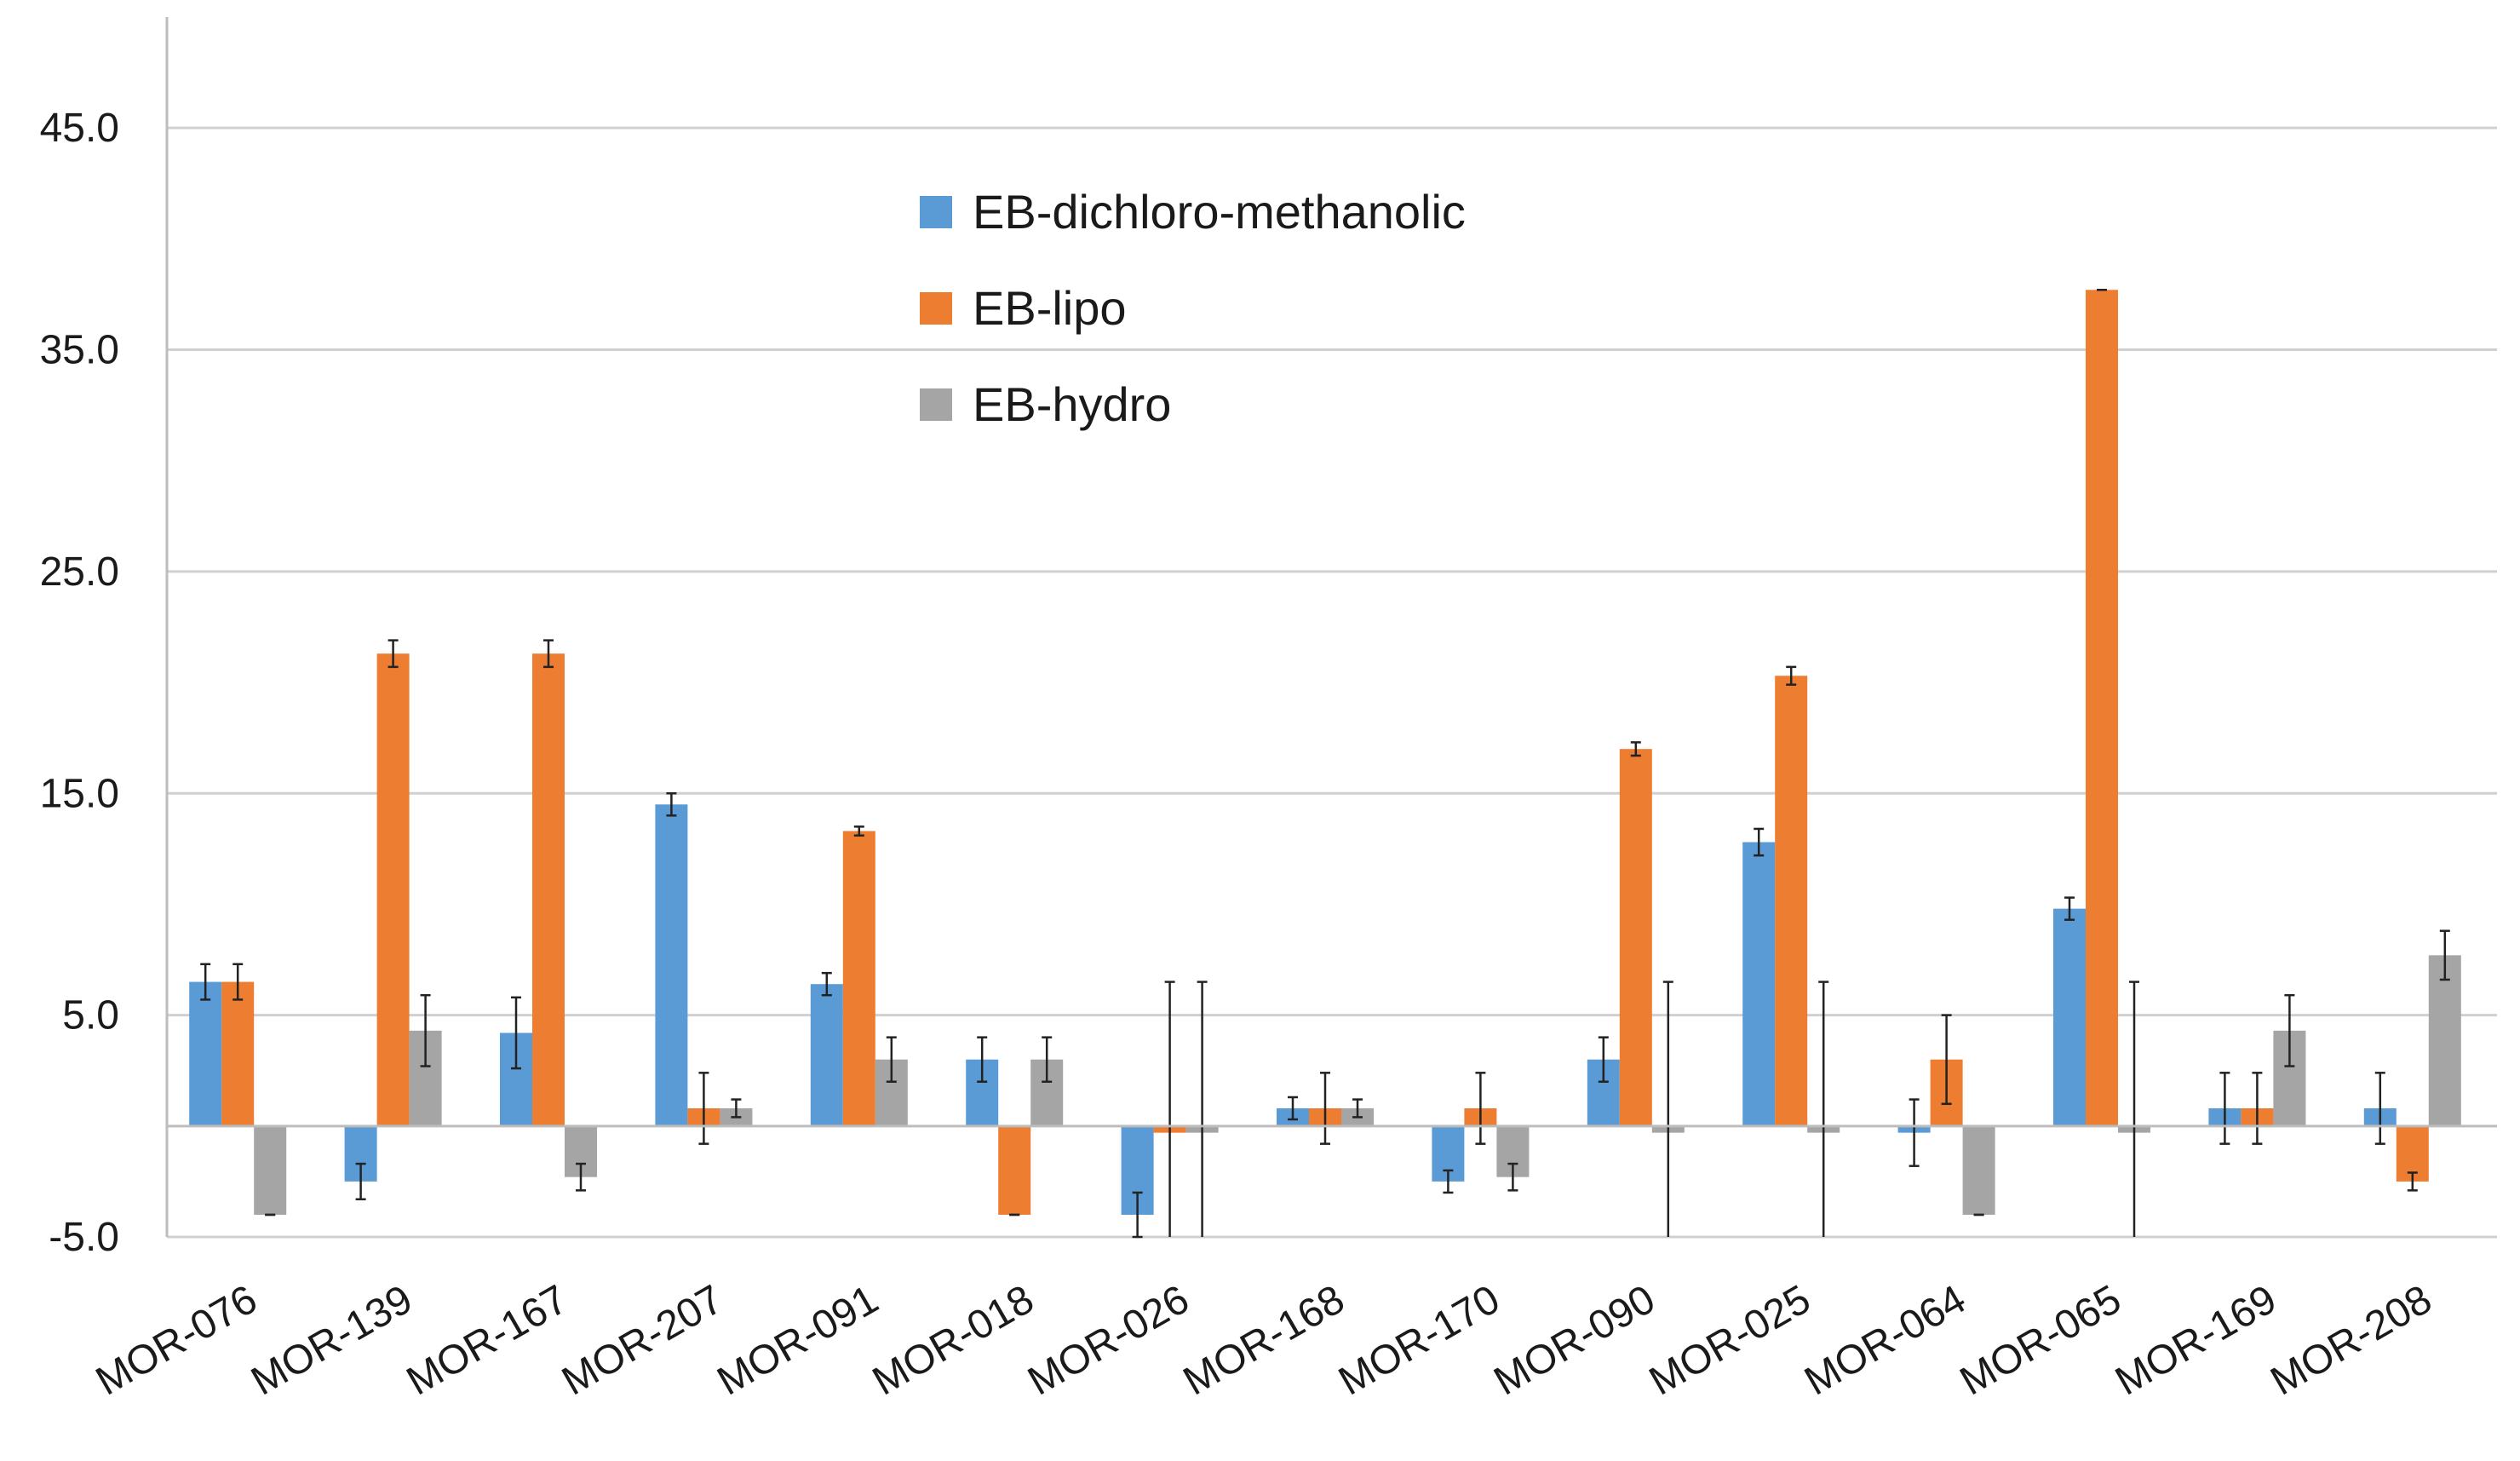  Describe the element at coordinates (2352, 1341) in the screenshot. I see `x-tick-label: MOR-208` at that location.